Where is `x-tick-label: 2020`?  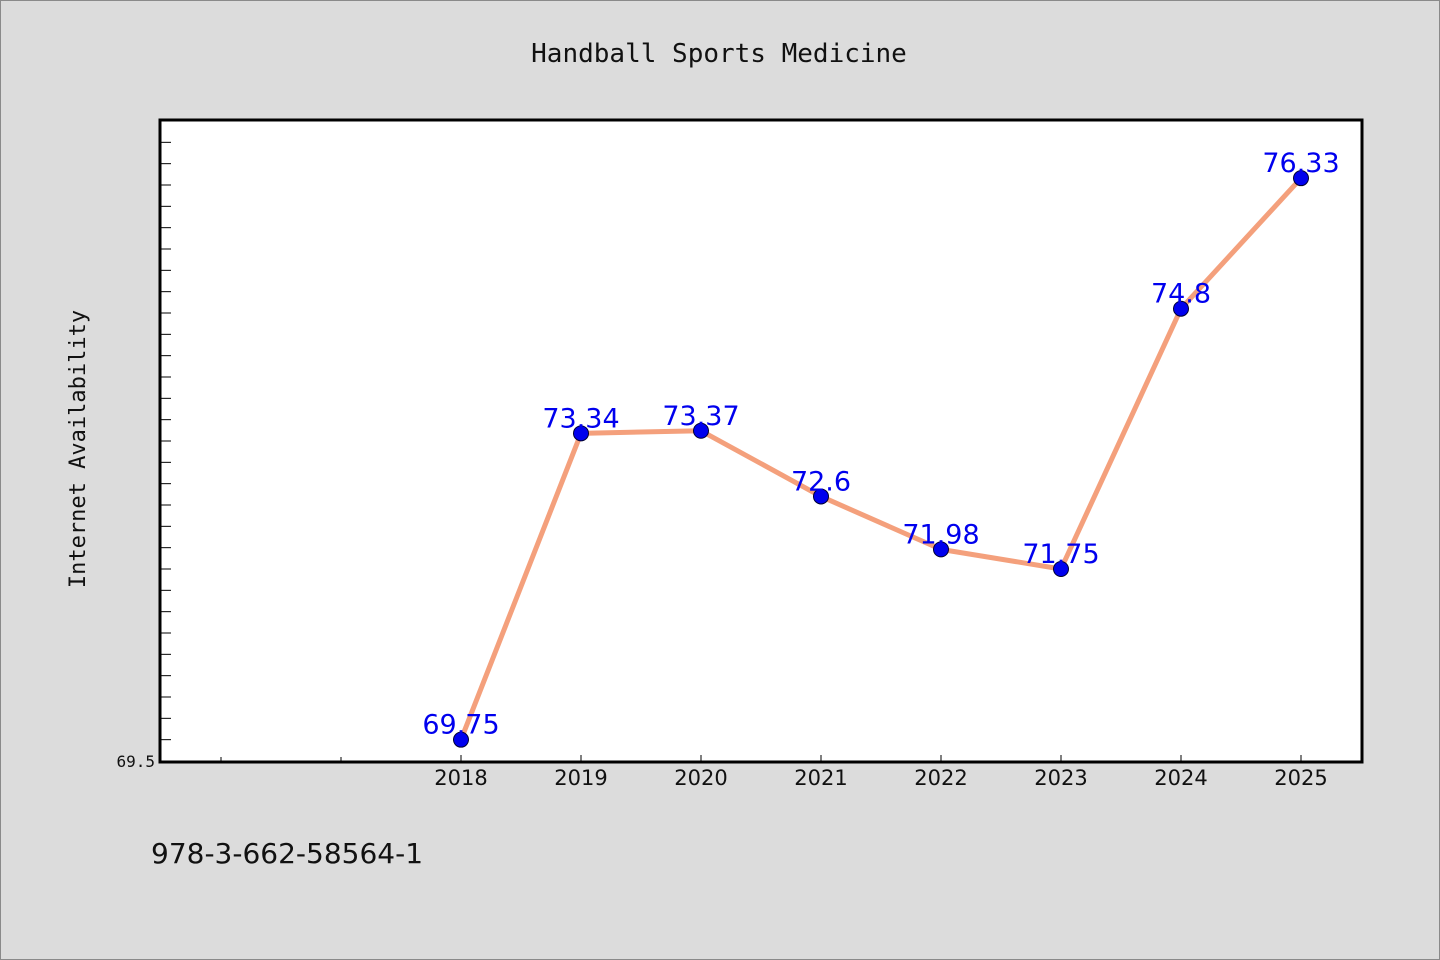 x-tick-label: 2020 is located at coordinates (700, 778).